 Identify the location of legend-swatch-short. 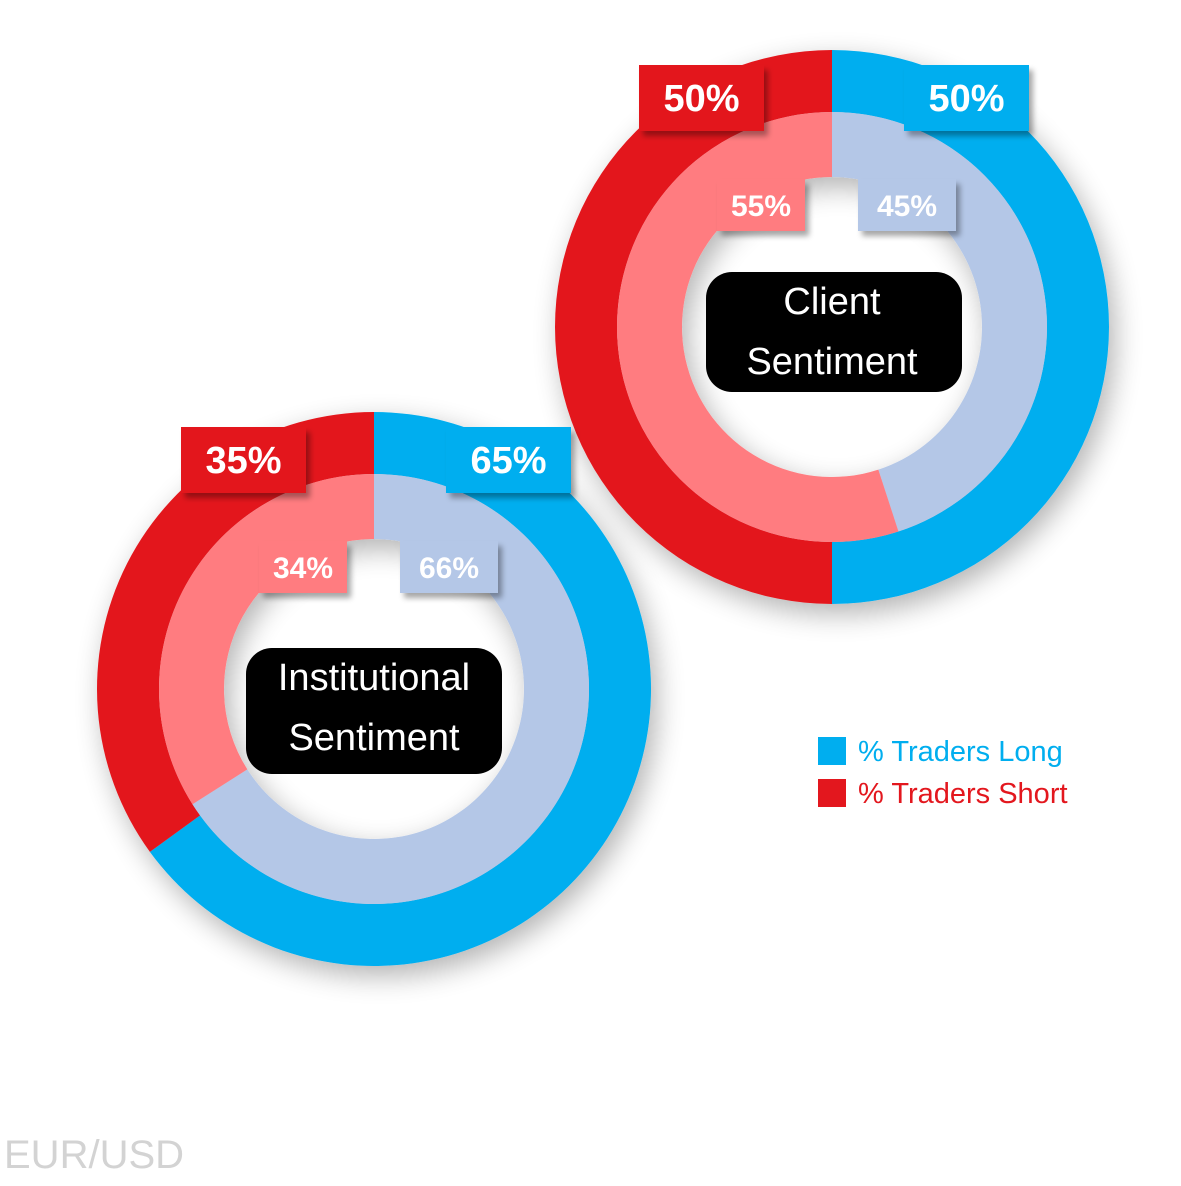
(832, 793).